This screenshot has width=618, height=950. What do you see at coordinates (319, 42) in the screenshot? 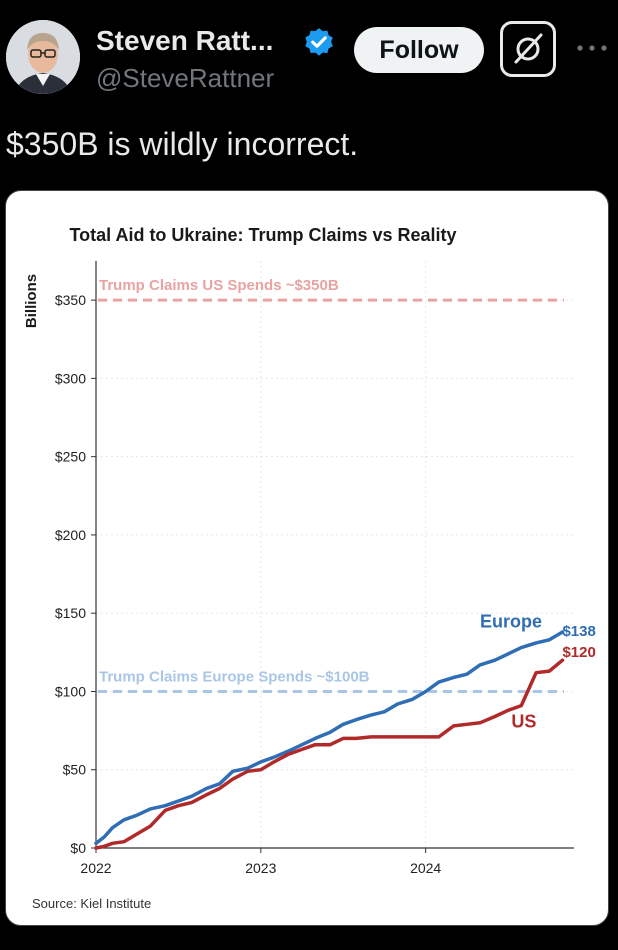
I see `verified-badge-icon` at bounding box center [319, 42].